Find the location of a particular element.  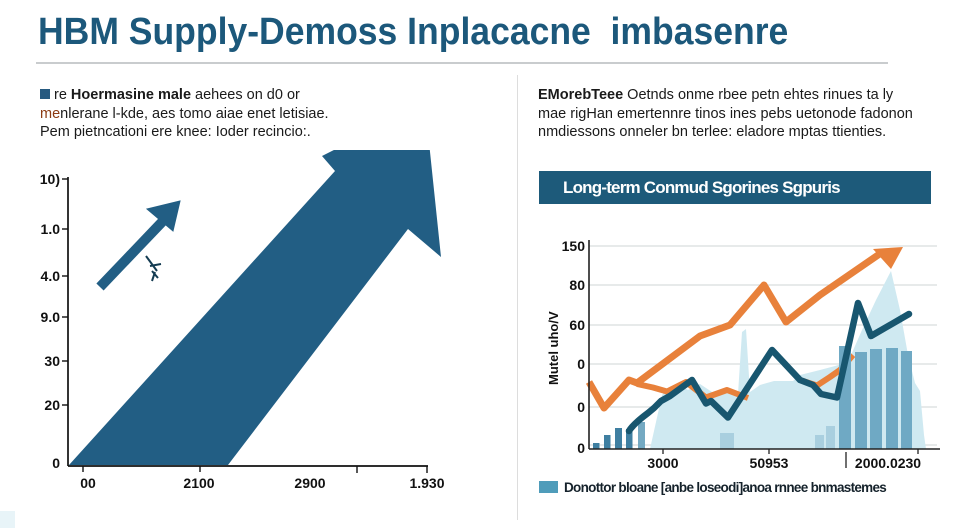

svg-text: 10) is located at coordinates (50, 179).